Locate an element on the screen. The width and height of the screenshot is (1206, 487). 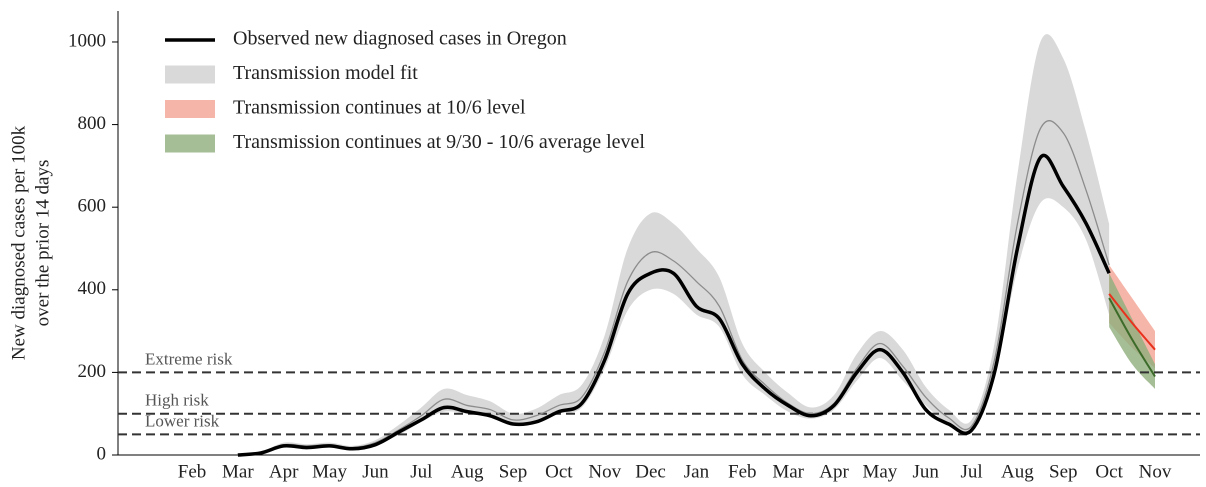
legend-label: Transmission continues at 10/6 level is located at coordinates (379, 108).